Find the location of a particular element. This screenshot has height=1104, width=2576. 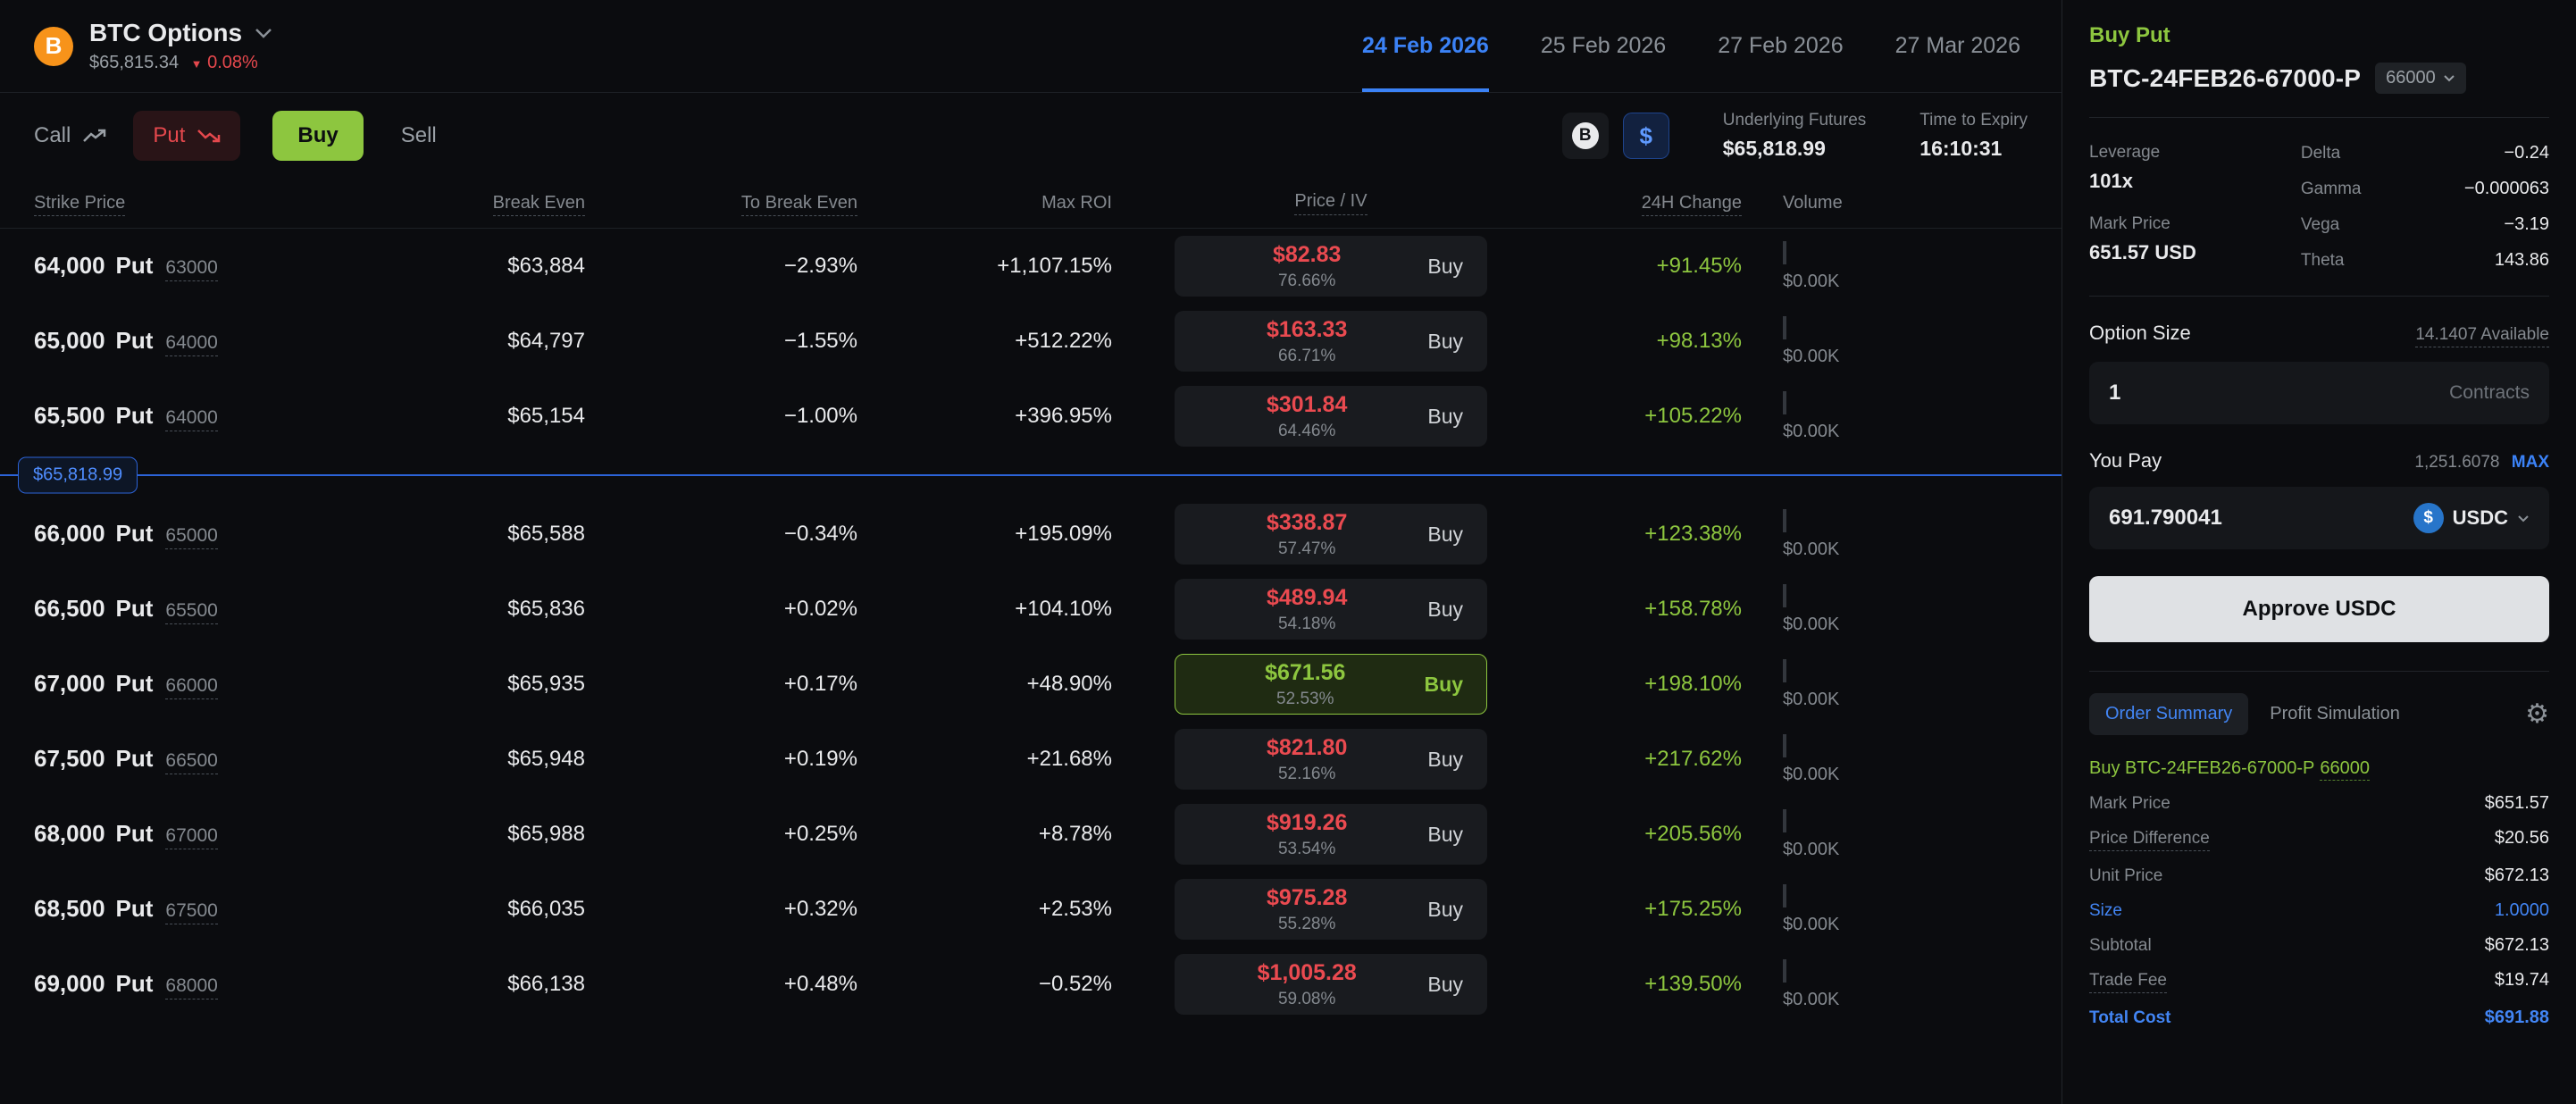

vega-label: Vega is located at coordinates (2320, 225).